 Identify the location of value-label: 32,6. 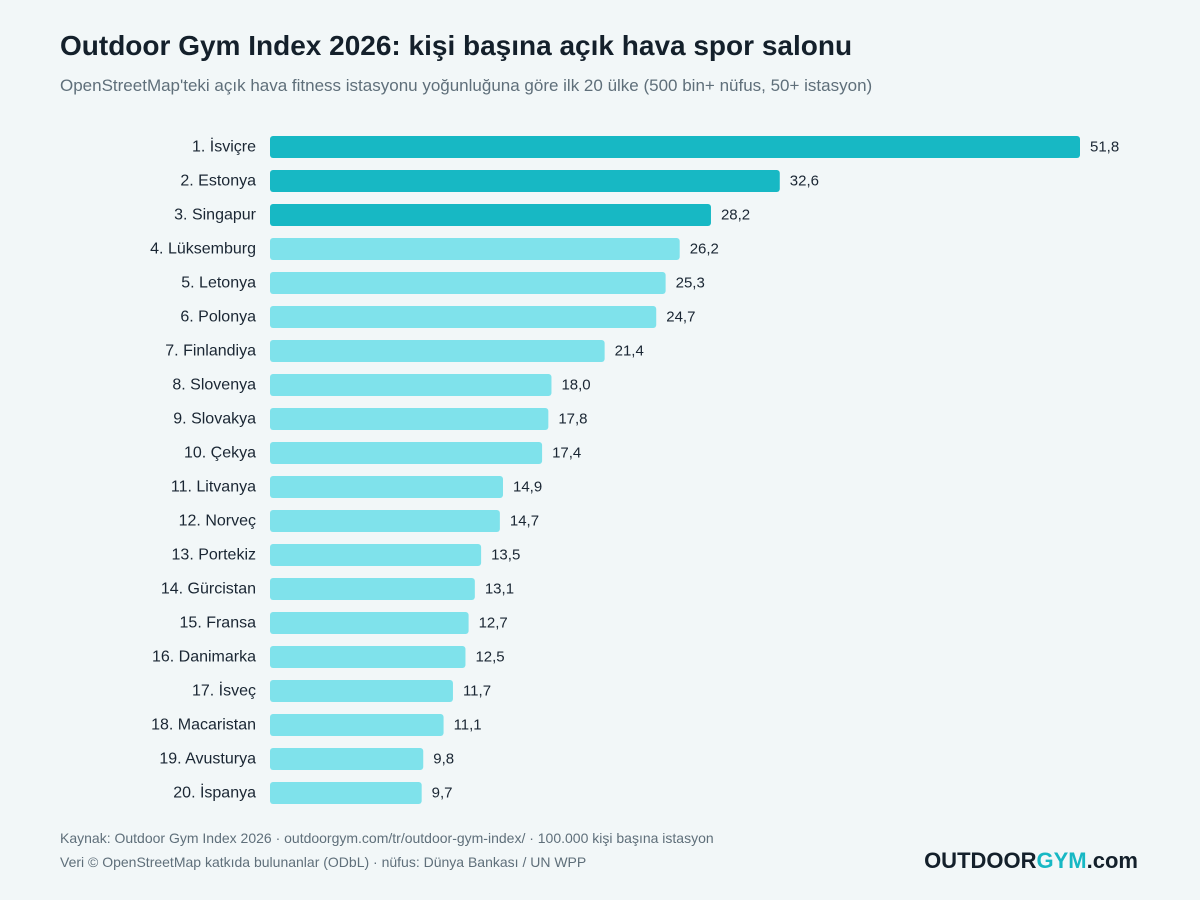
(804, 181).